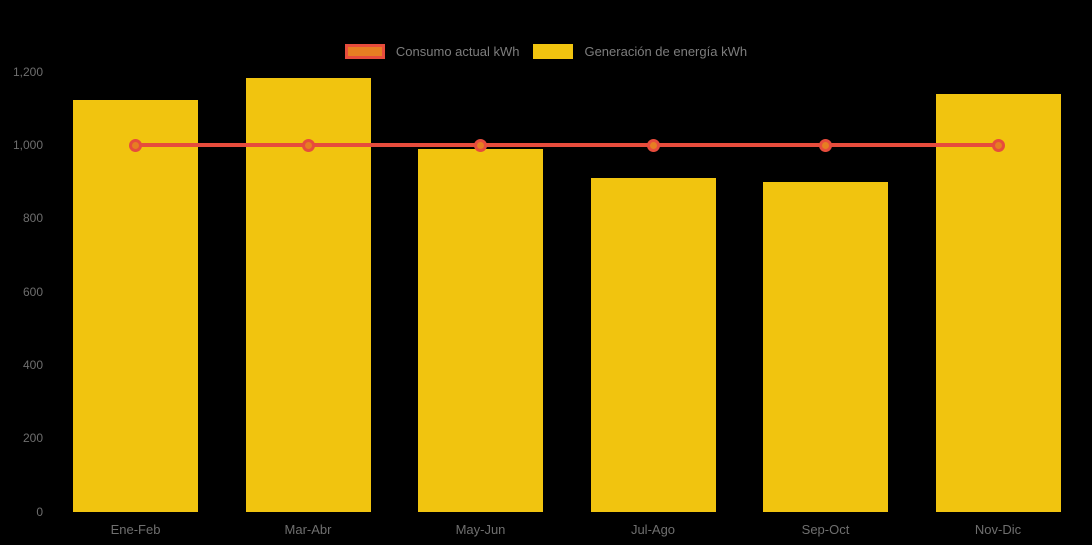  I want to click on x-axis-label-mar-abr: Mar-Abr, so click(308, 529).